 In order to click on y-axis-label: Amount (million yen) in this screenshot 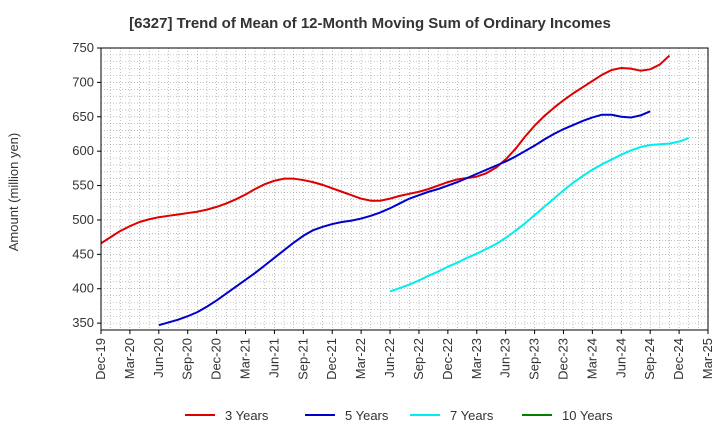, I will do `click(13, 192)`.